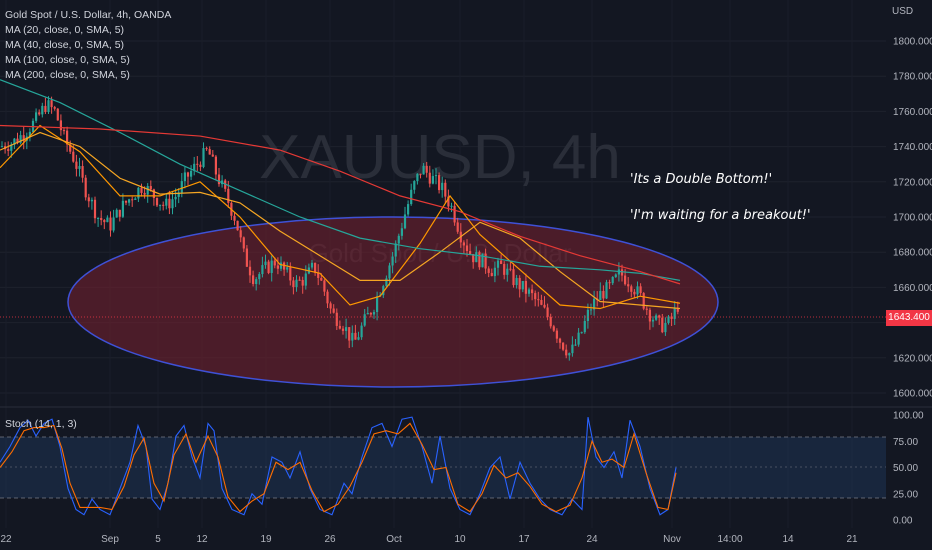  What do you see at coordinates (394, 539) in the screenshot?
I see `time-tick-label: Oct` at bounding box center [394, 539].